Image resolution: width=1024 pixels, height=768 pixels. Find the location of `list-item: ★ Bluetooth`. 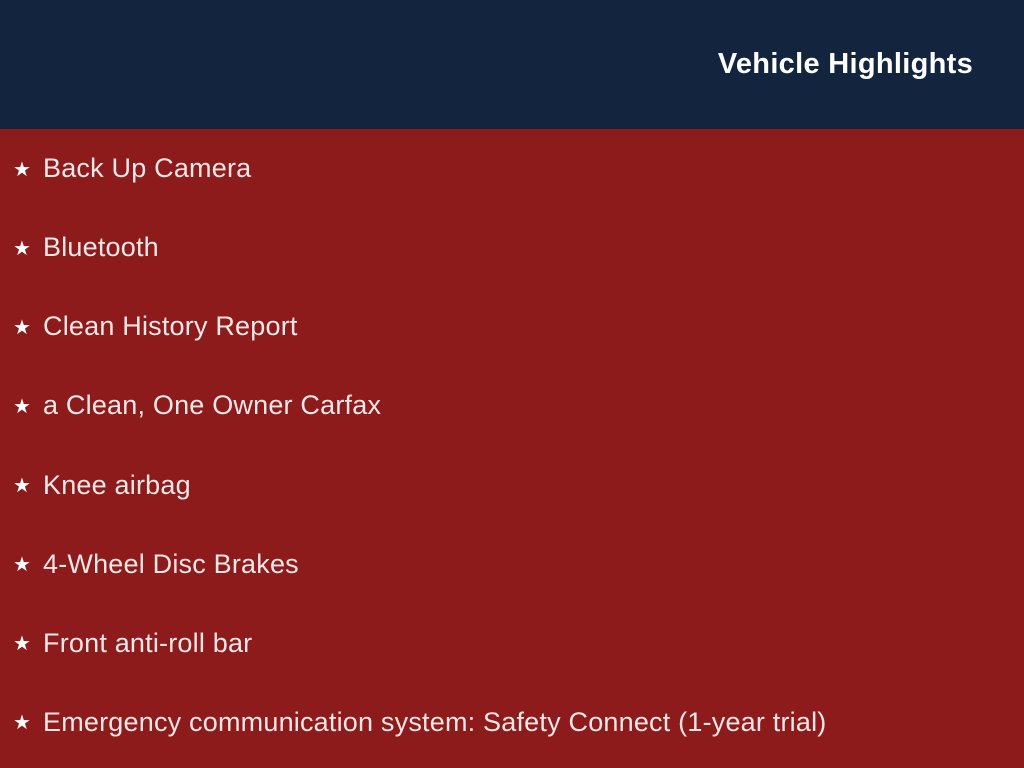

list-item: ★ Bluetooth is located at coordinates (508, 247).